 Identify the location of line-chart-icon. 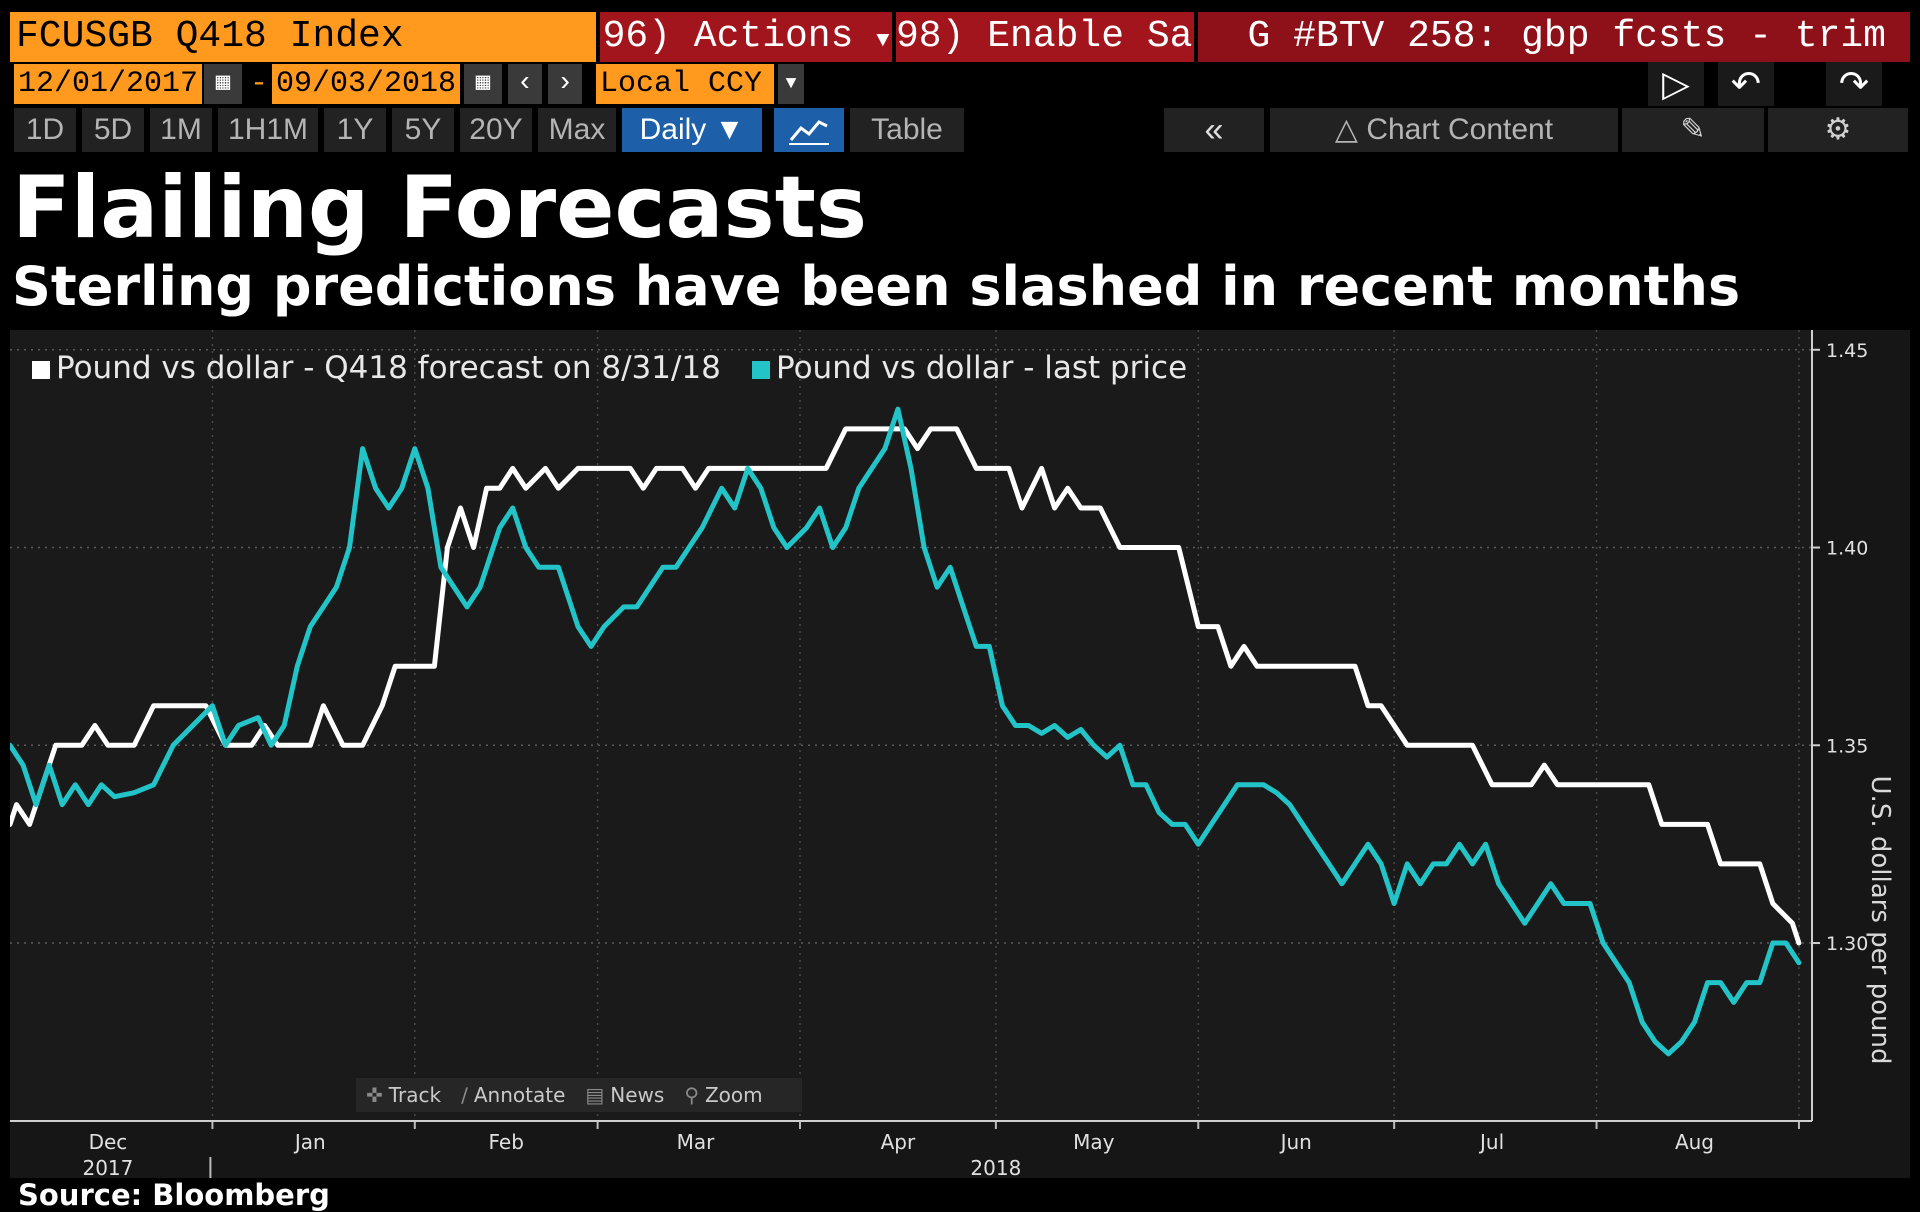
(809, 130).